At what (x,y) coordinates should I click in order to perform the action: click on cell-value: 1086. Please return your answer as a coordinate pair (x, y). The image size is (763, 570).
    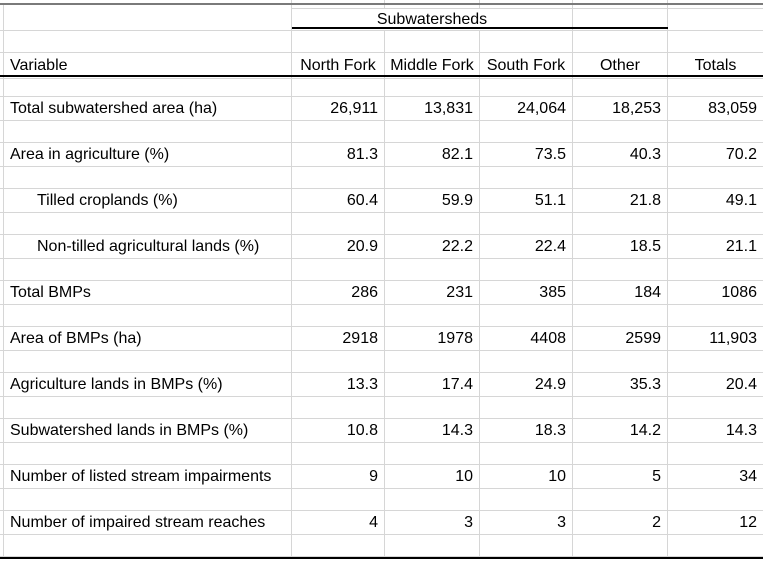
    Looking at the image, I should click on (739, 292).